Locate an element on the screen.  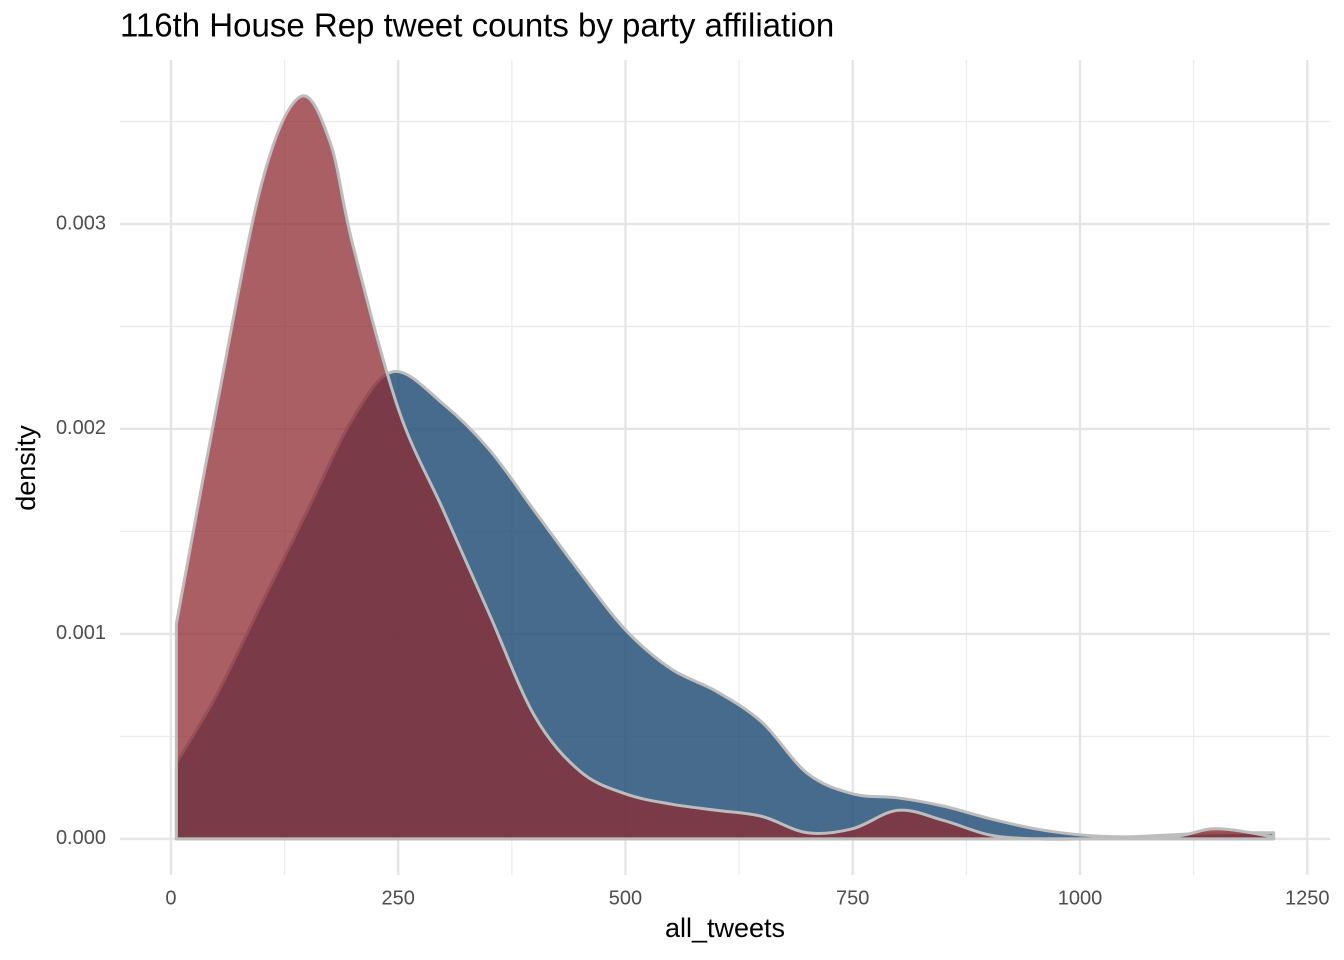
y-tick-label: 0.000 is located at coordinates (81, 838).